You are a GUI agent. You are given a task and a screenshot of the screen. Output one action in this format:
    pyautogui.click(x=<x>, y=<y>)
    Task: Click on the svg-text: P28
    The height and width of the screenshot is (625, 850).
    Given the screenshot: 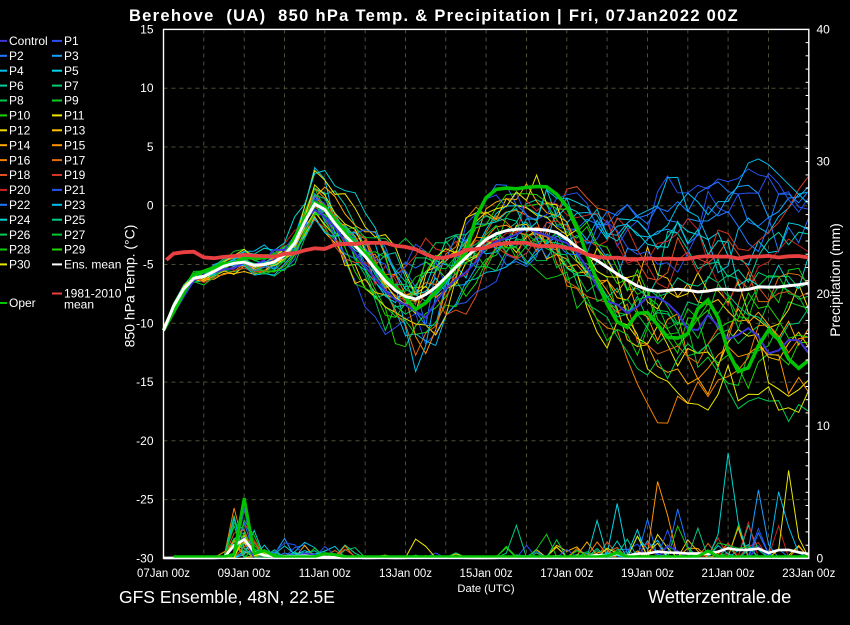 What is the action you would take?
    pyautogui.click(x=20, y=250)
    